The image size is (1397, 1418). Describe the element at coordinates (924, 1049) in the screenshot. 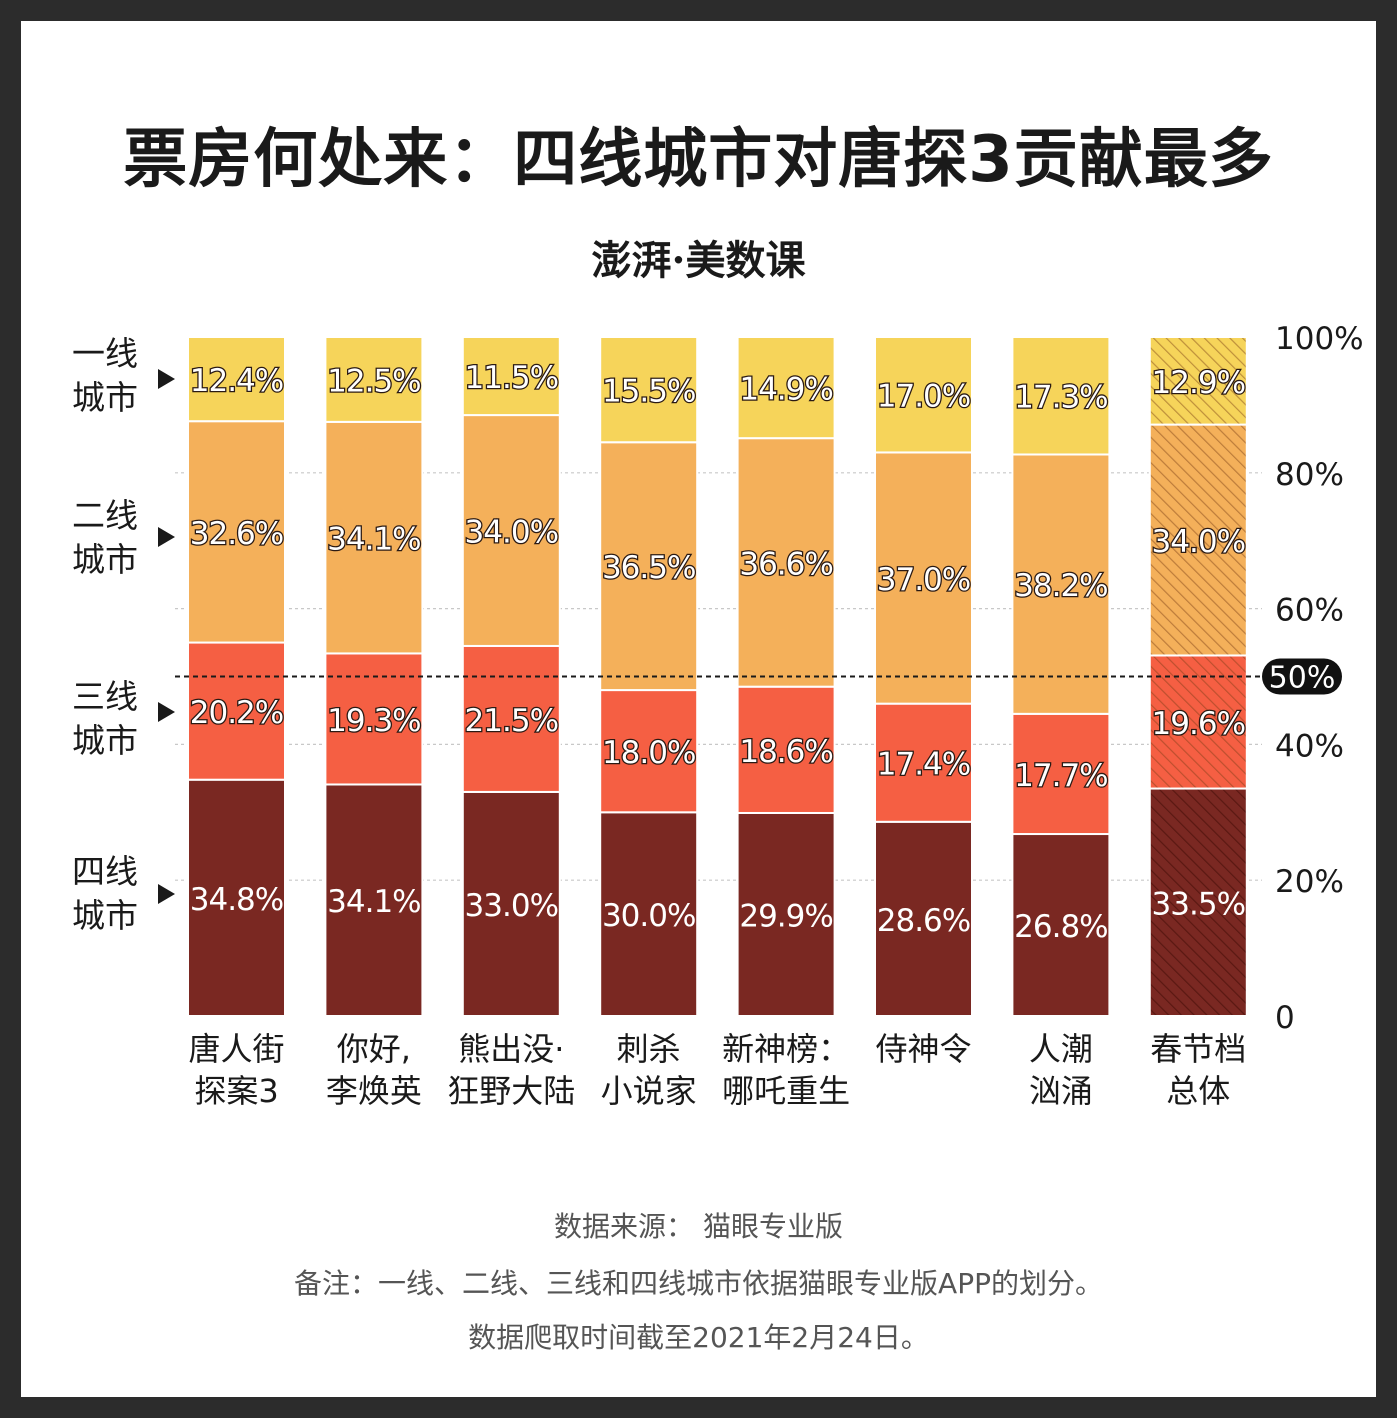

I see `x-category-label: 侍神令` at that location.